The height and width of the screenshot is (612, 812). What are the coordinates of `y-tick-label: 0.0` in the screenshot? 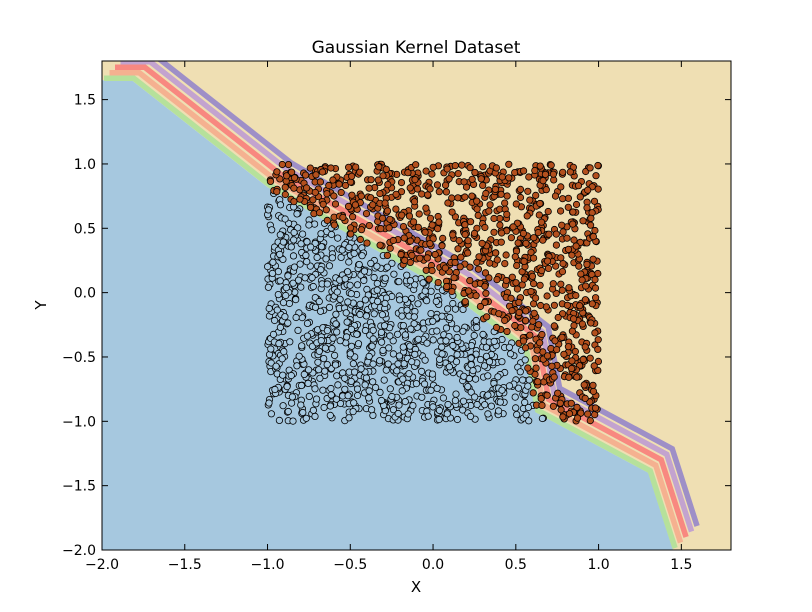 It's located at (85, 294).